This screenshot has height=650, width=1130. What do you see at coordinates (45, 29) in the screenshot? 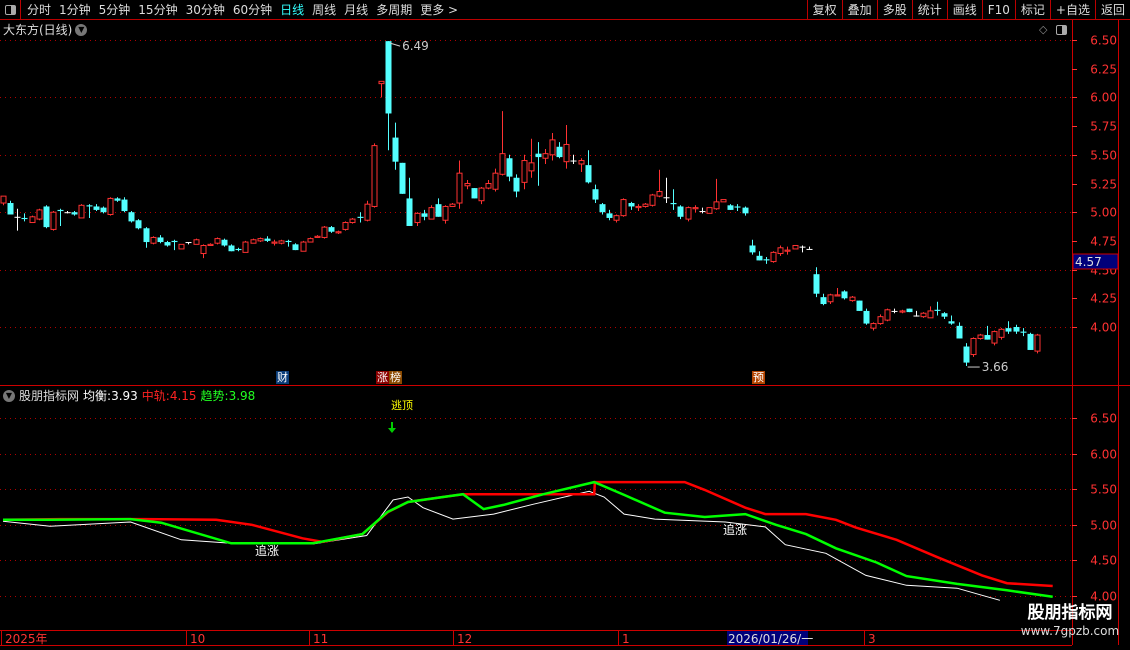
I see `chart-title: 大东方(日线) ▼` at bounding box center [45, 29].